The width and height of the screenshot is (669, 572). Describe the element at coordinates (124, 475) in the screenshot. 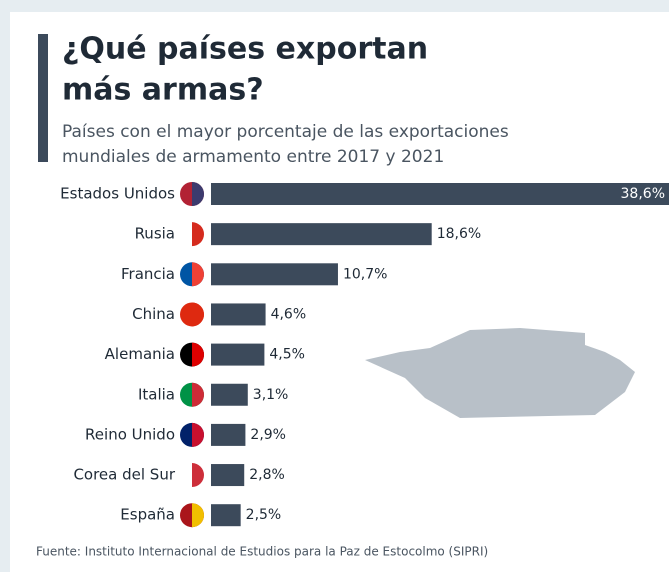

I see `category-label: Corea del Sur` at that location.